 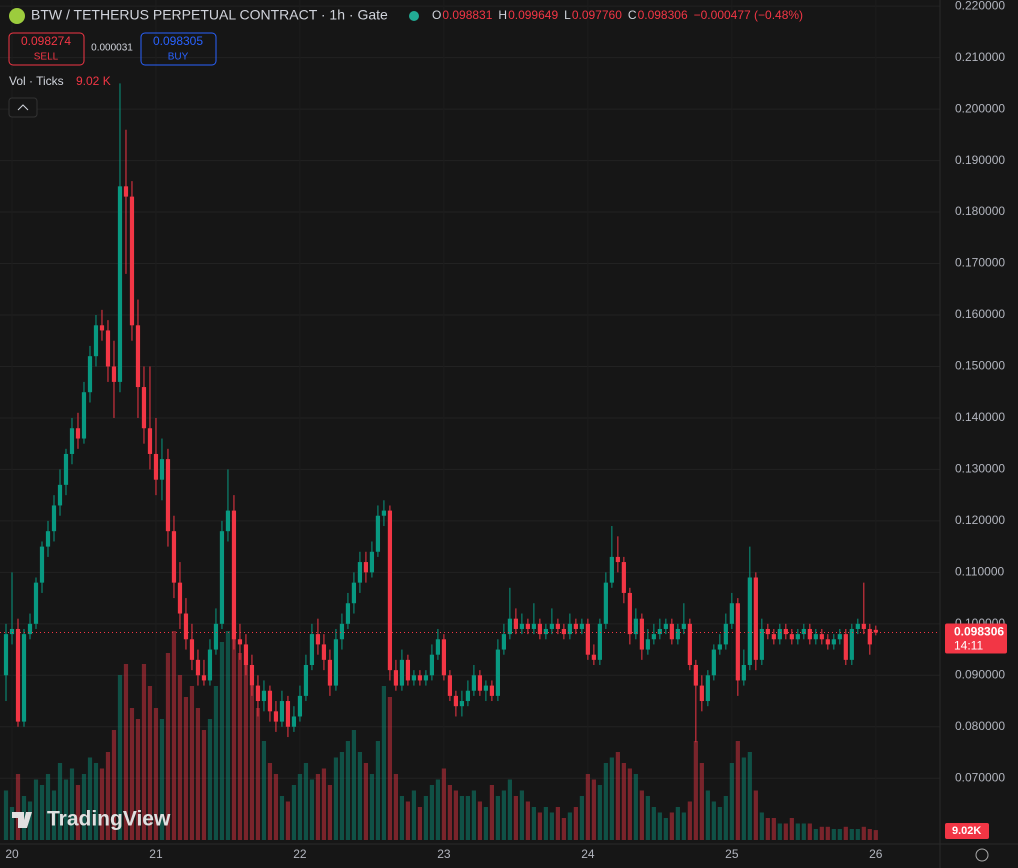 What do you see at coordinates (980, 263) in the screenshot?
I see `y-tick-label: 0.170000` at bounding box center [980, 263].